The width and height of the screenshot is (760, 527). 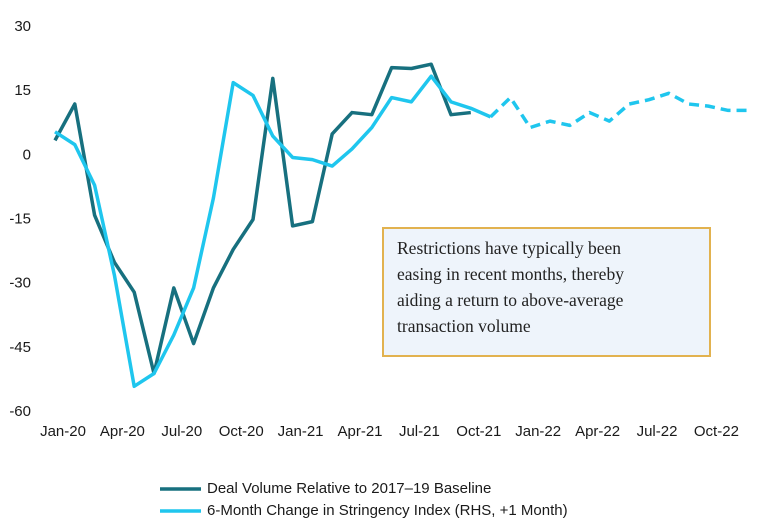 What do you see at coordinates (241, 431) in the screenshot?
I see `x-tick-label: Oct-20` at bounding box center [241, 431].